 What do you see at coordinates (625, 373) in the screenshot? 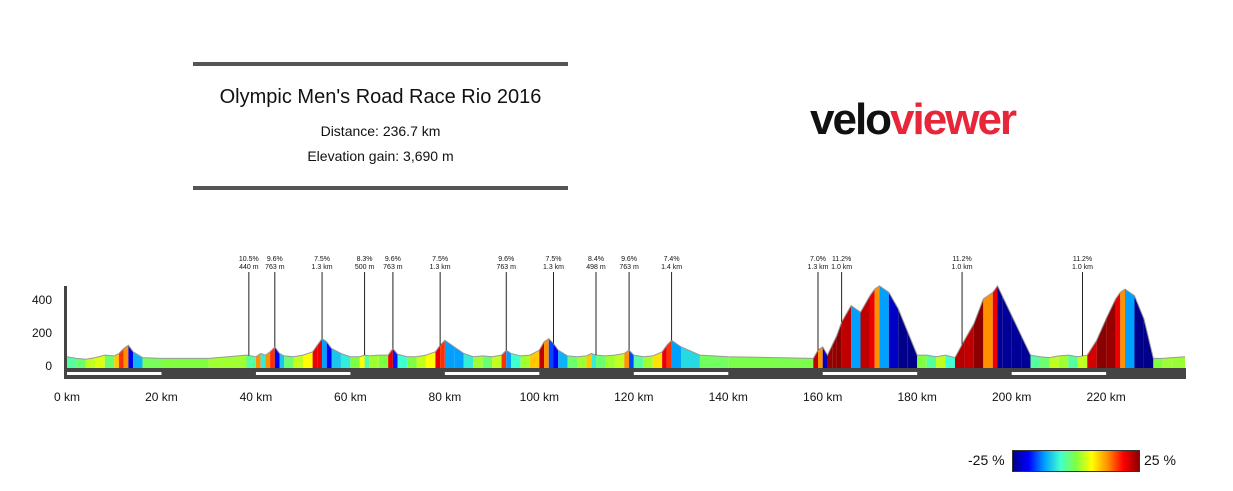
I see `distance-bar` at bounding box center [625, 373].